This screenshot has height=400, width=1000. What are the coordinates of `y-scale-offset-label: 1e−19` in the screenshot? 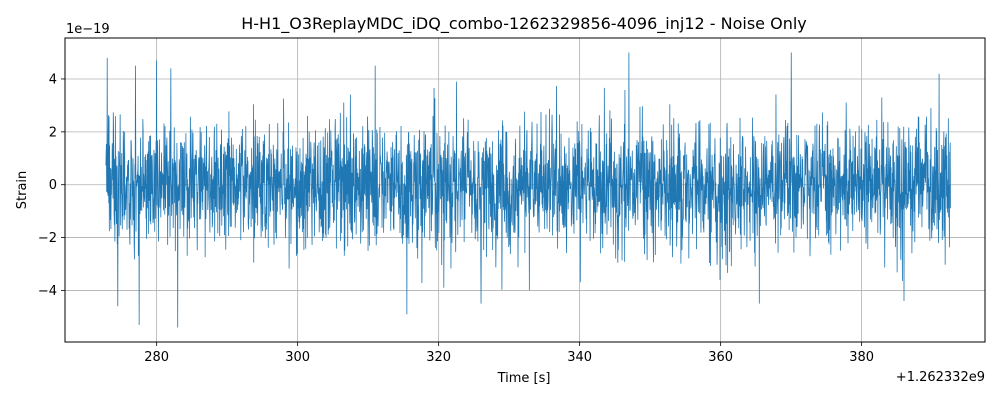 It's located at (88, 29).